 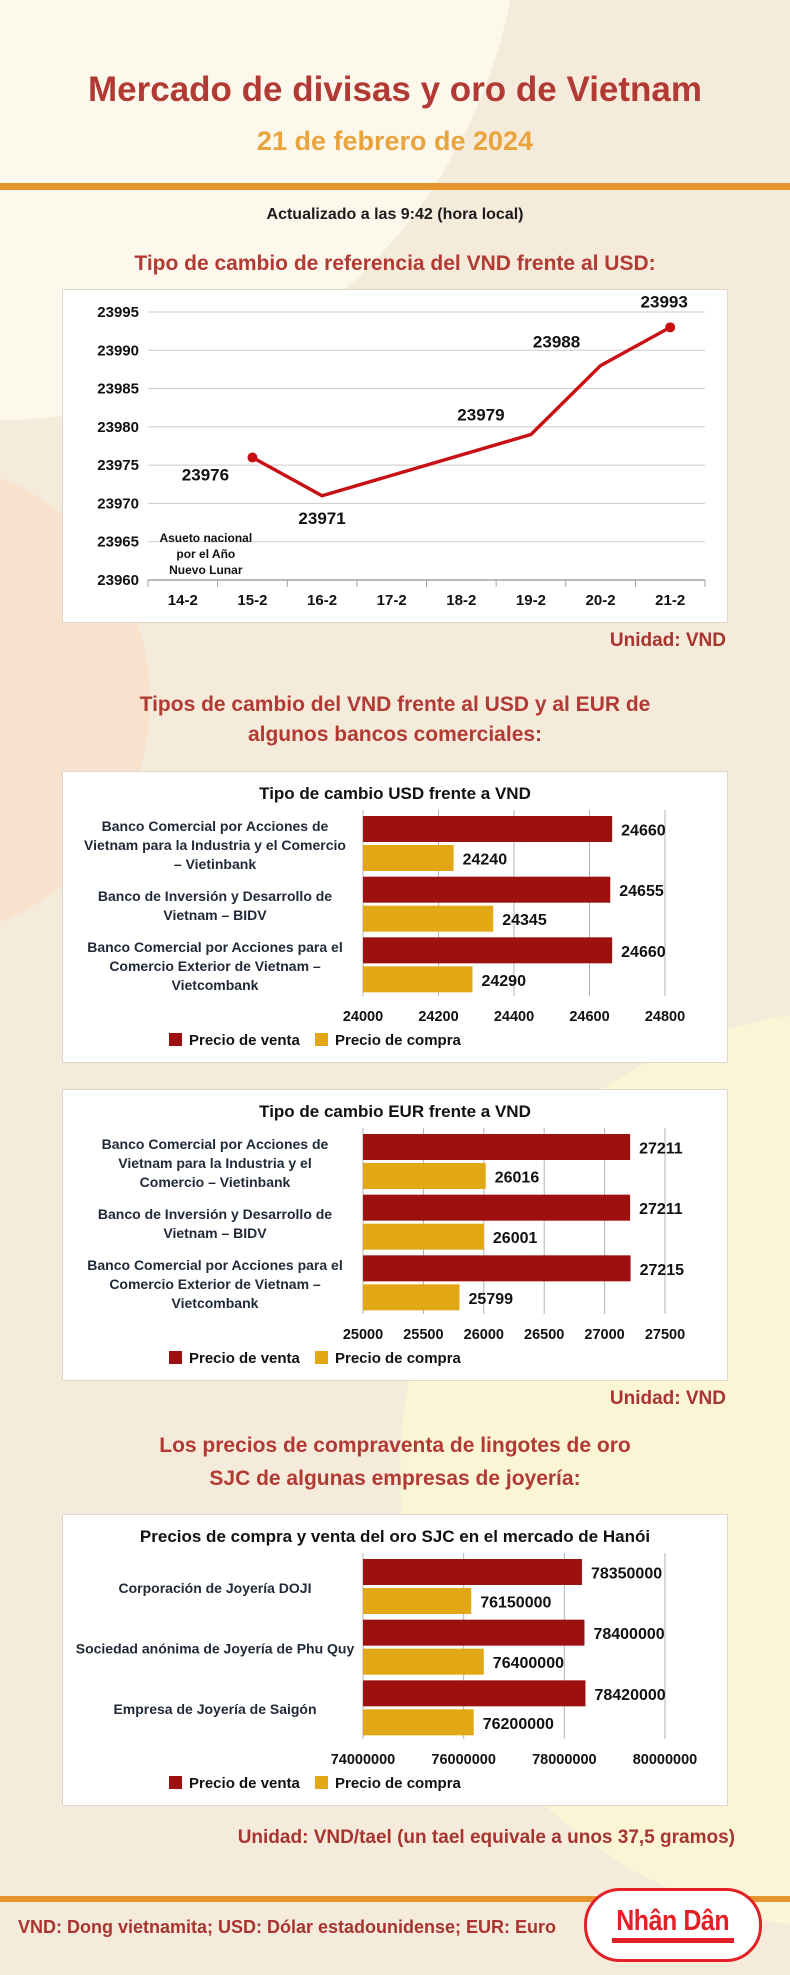 What do you see at coordinates (363, 1017) in the screenshot?
I see `svg-text: 24000` at bounding box center [363, 1017].